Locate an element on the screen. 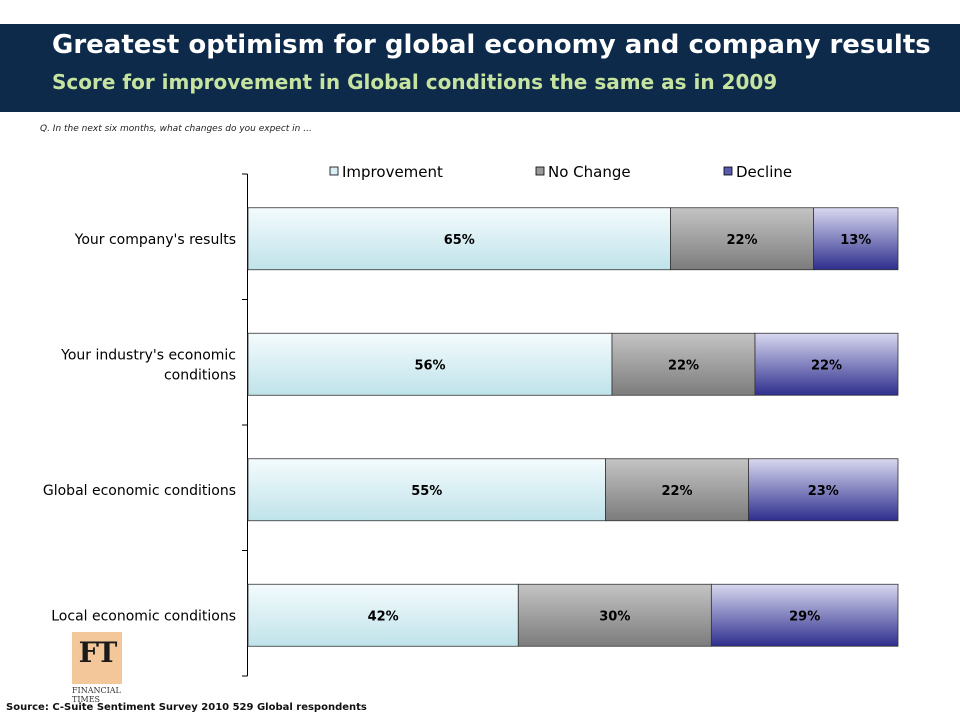  ft-logo: FT is located at coordinates (97, 658).